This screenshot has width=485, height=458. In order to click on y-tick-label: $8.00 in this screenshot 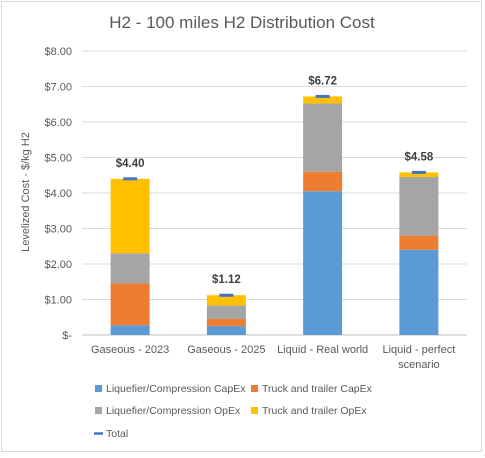, I will do `click(58, 52)`.